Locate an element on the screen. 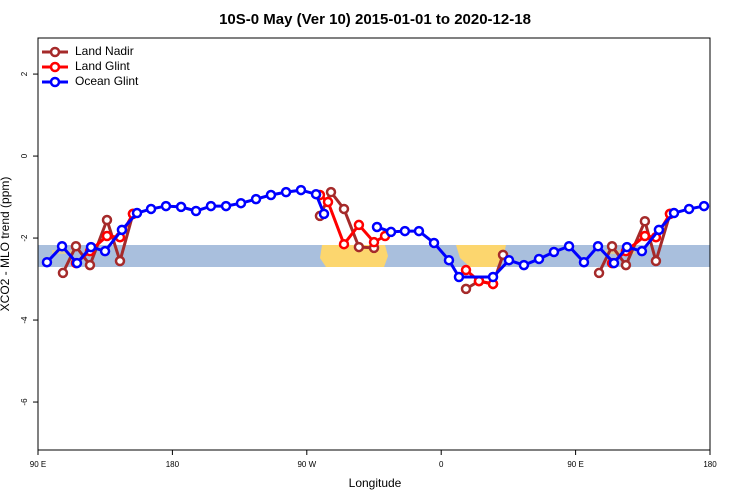  y-tick-label: 2 is located at coordinates (24, 73).